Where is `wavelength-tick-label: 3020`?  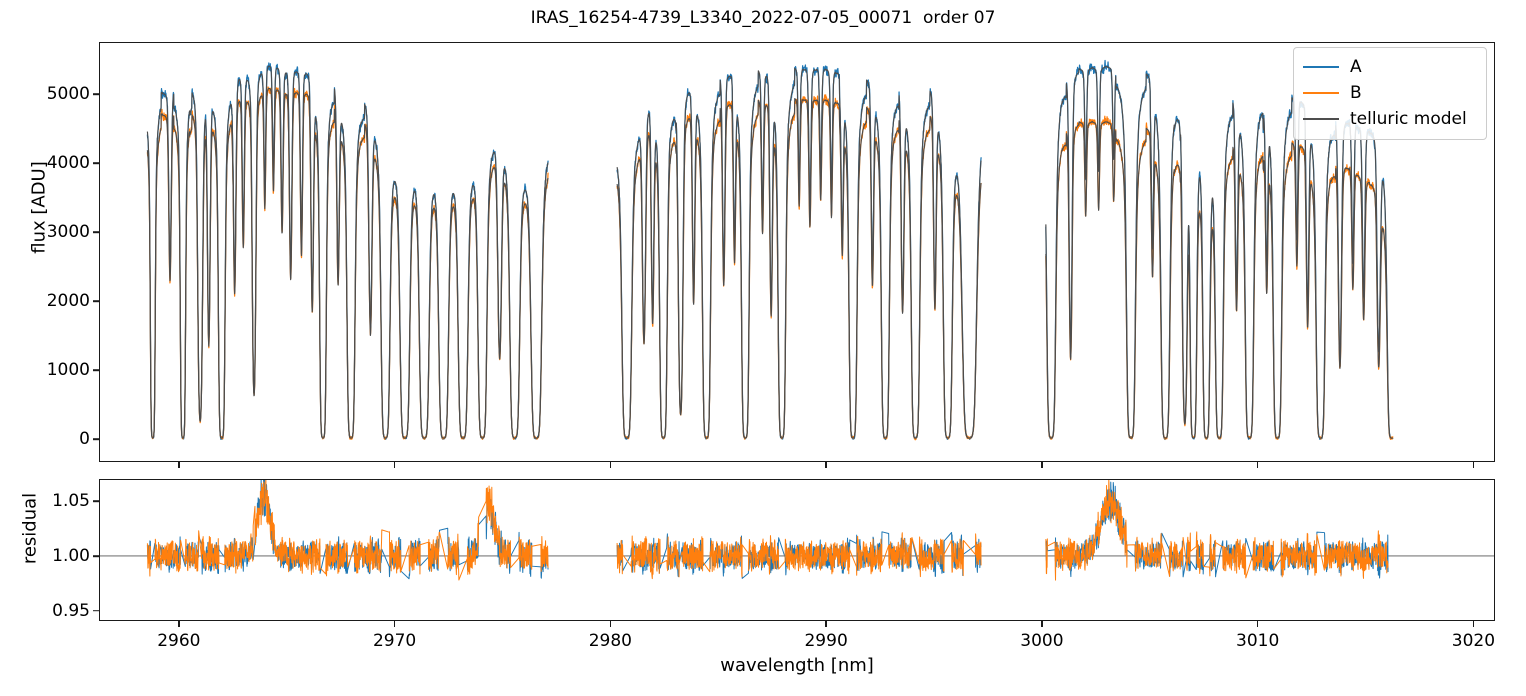
wavelength-tick-label: 3020 is located at coordinates (1473, 641).